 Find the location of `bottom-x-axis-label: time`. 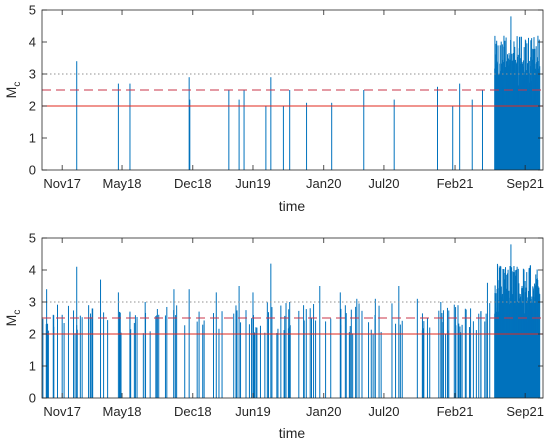

bottom-x-axis-label: time is located at coordinates (292, 433).